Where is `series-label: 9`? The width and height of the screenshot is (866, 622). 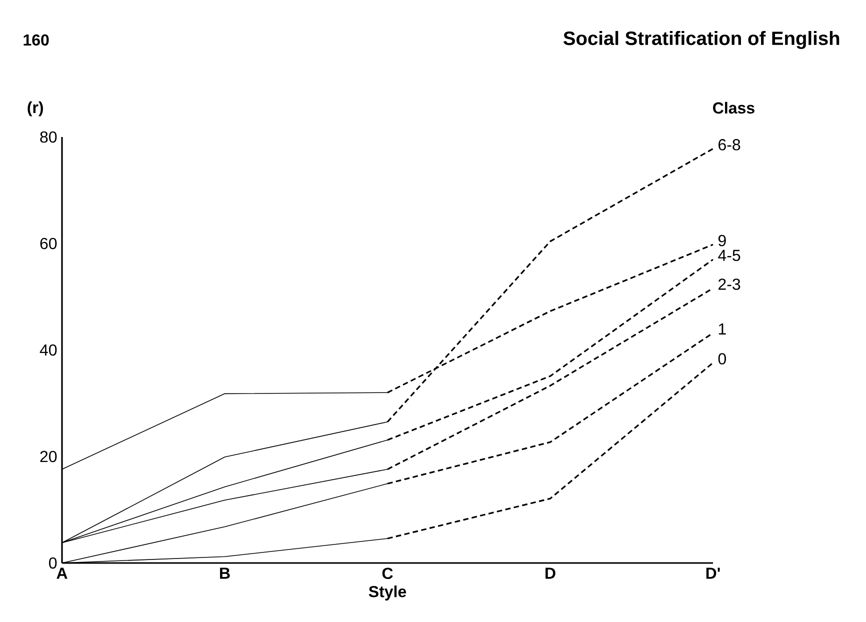 series-label: 9 is located at coordinates (722, 240).